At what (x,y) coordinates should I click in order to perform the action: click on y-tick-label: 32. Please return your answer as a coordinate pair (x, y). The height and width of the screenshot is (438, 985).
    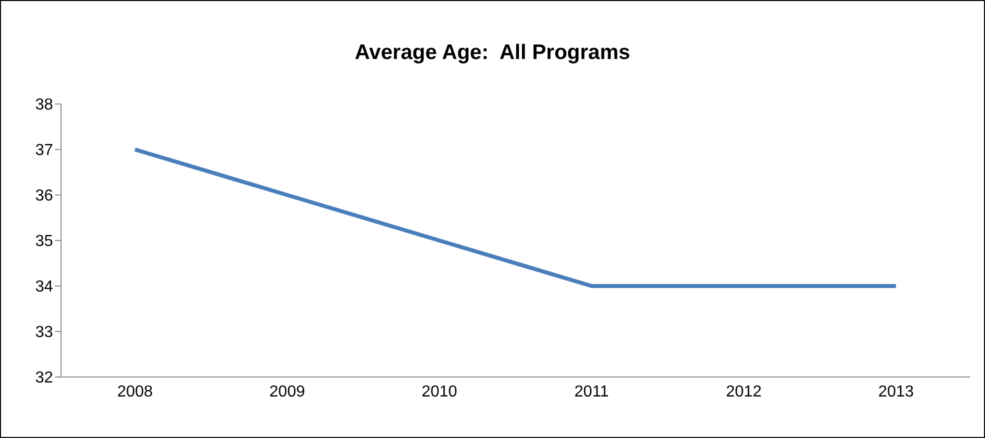
    Looking at the image, I should click on (44, 378).